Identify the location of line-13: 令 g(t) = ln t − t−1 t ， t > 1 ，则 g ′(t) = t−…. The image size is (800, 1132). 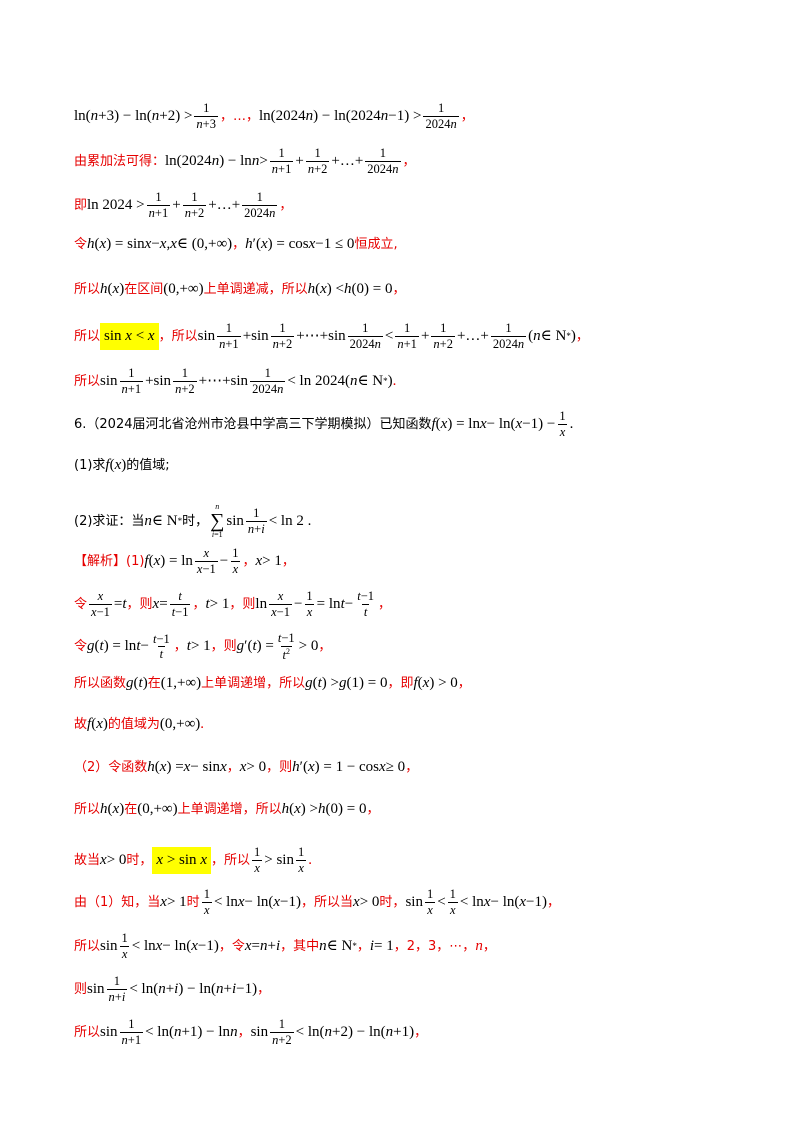
(203, 646).